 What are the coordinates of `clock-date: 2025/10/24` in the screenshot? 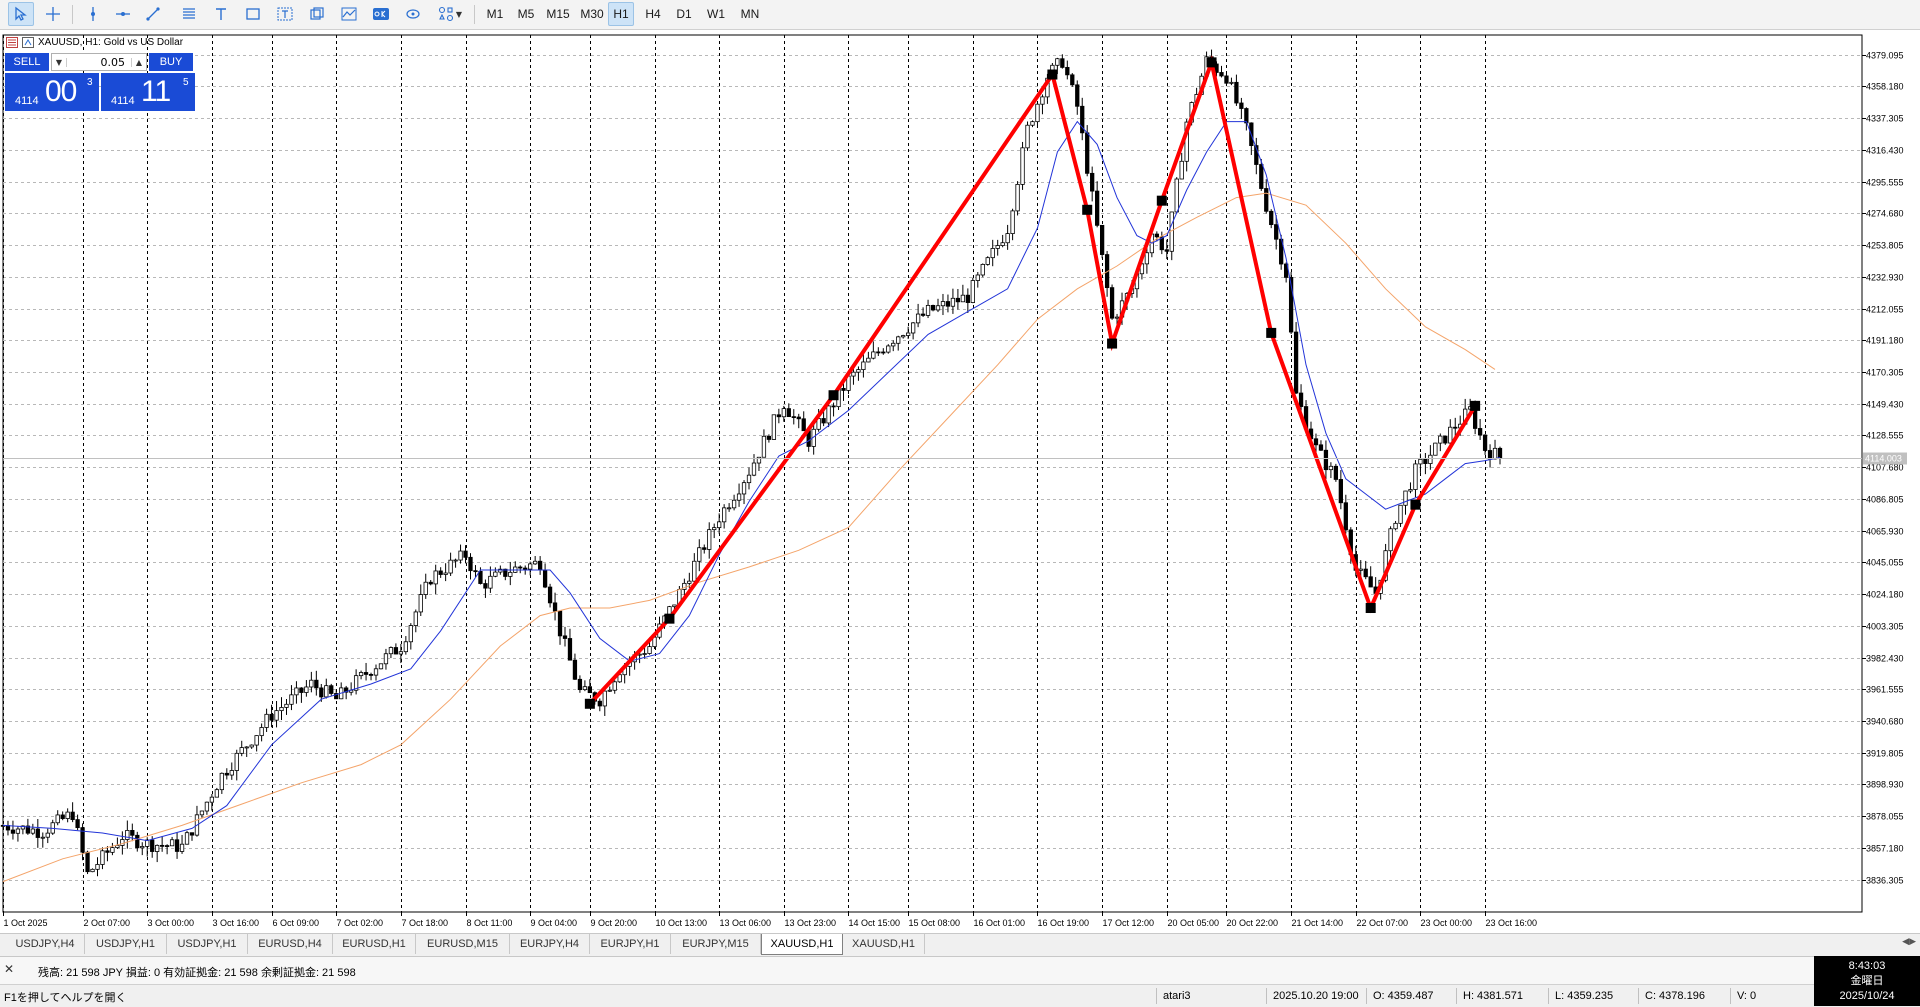 It's located at (1867, 996).